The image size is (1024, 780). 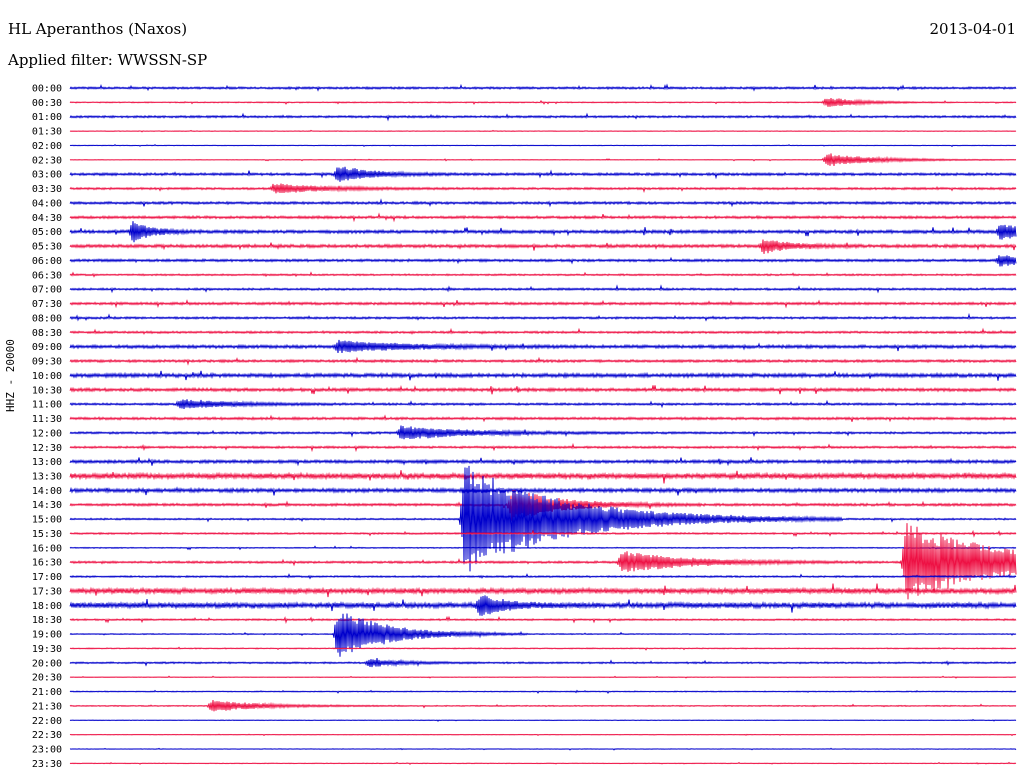 I want to click on time-tick-label: 15:00, so click(x=47, y=520).